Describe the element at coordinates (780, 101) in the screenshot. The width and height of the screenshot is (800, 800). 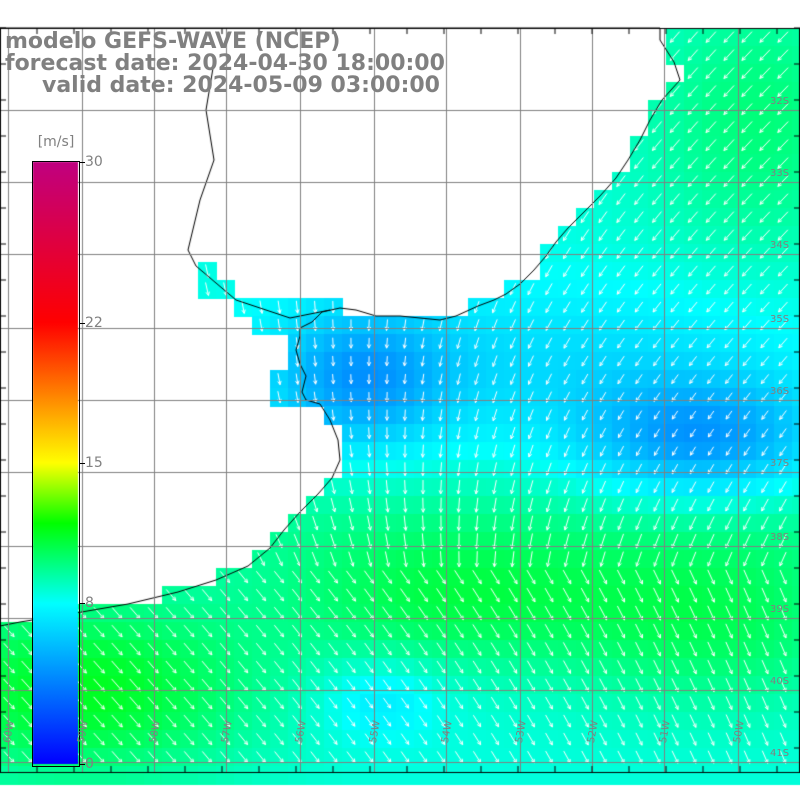
I see `latitude-label: 32S` at that location.